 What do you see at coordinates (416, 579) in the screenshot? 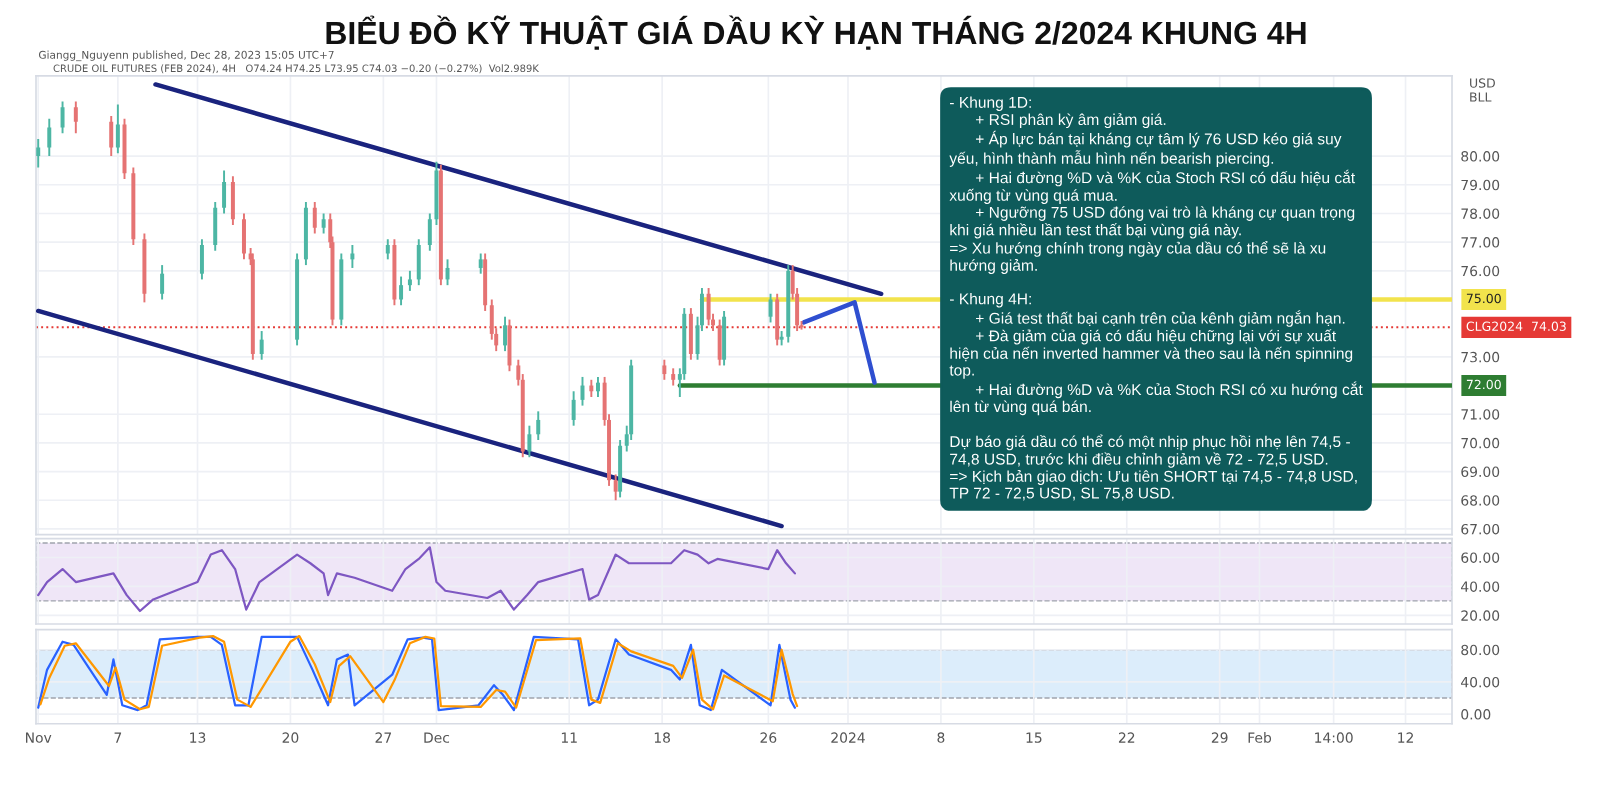
I see `line-series` at bounding box center [416, 579].